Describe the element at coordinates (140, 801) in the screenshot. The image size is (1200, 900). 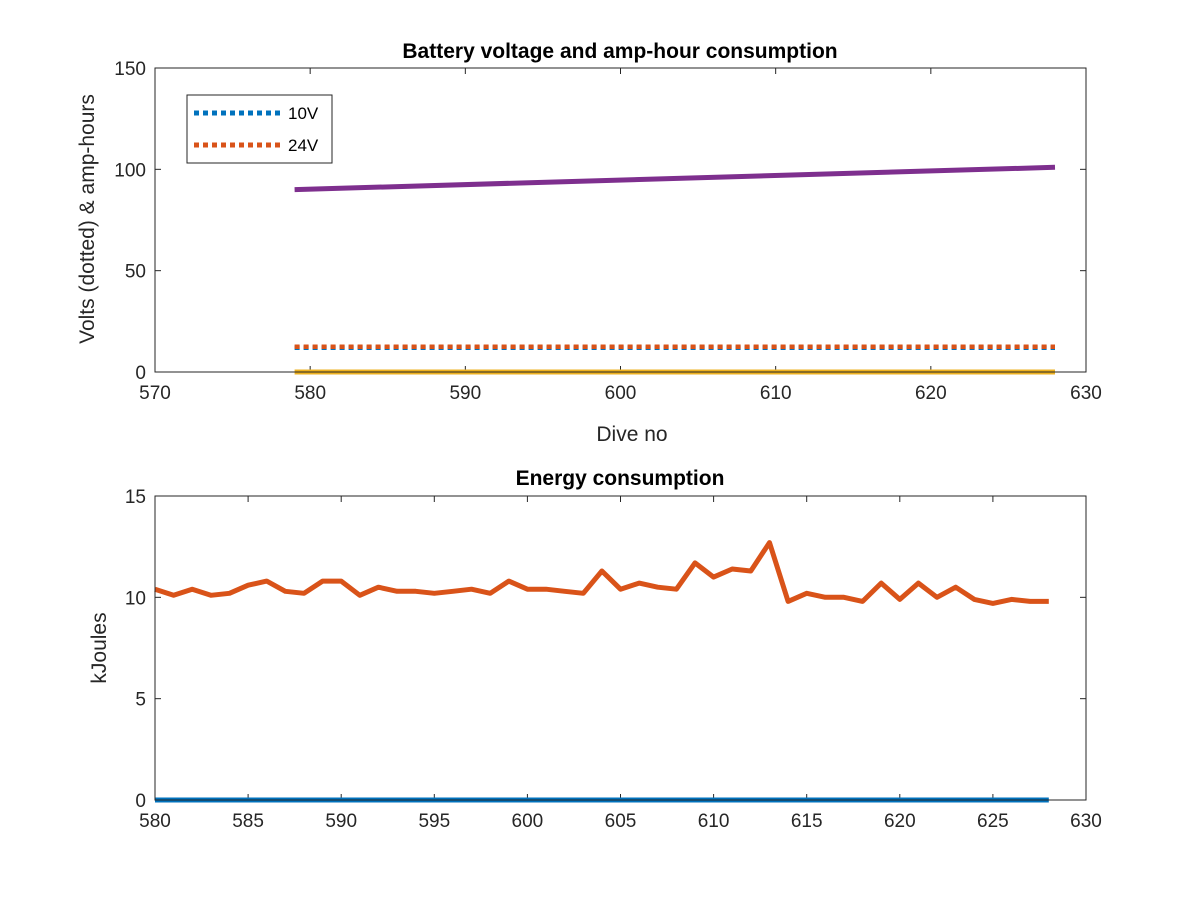
I see `bottom-y-tick-label: 0` at that location.